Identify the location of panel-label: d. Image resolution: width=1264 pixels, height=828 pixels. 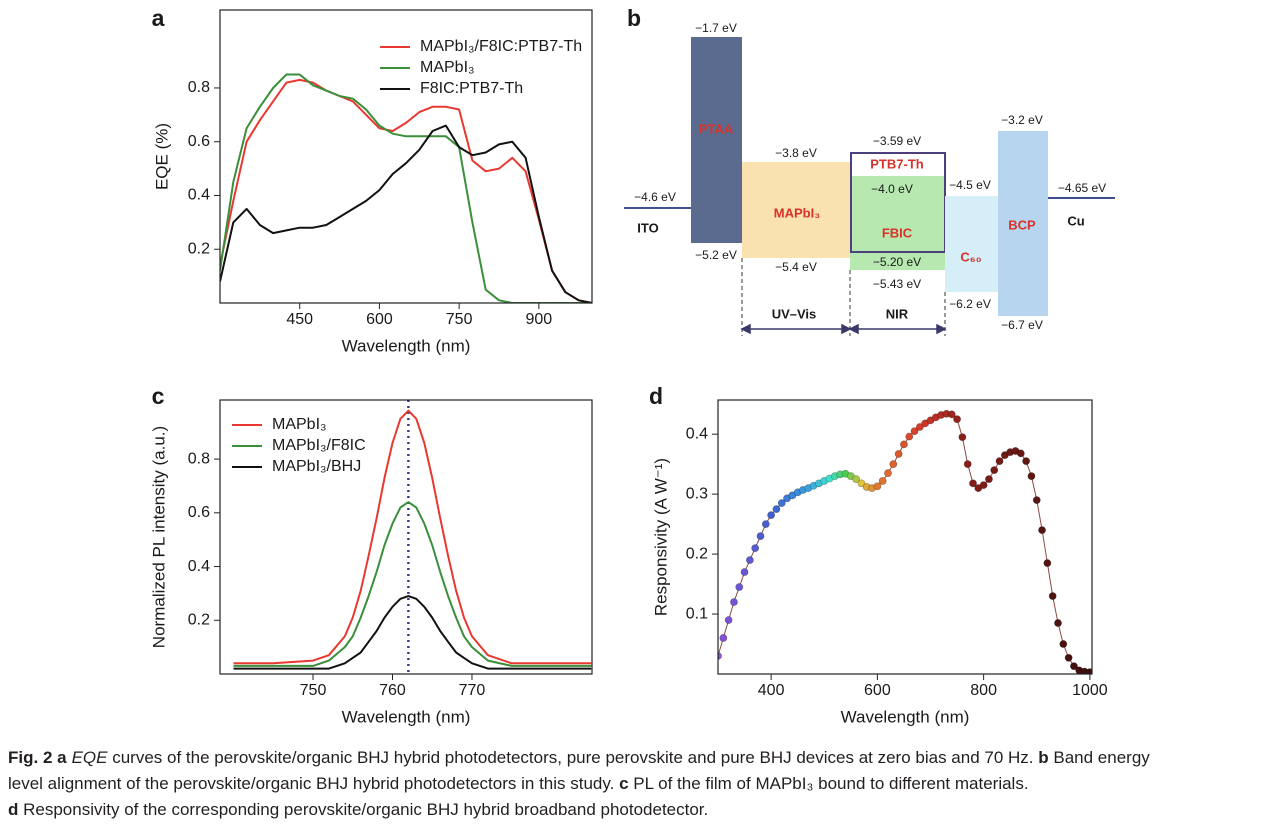
(656, 396).